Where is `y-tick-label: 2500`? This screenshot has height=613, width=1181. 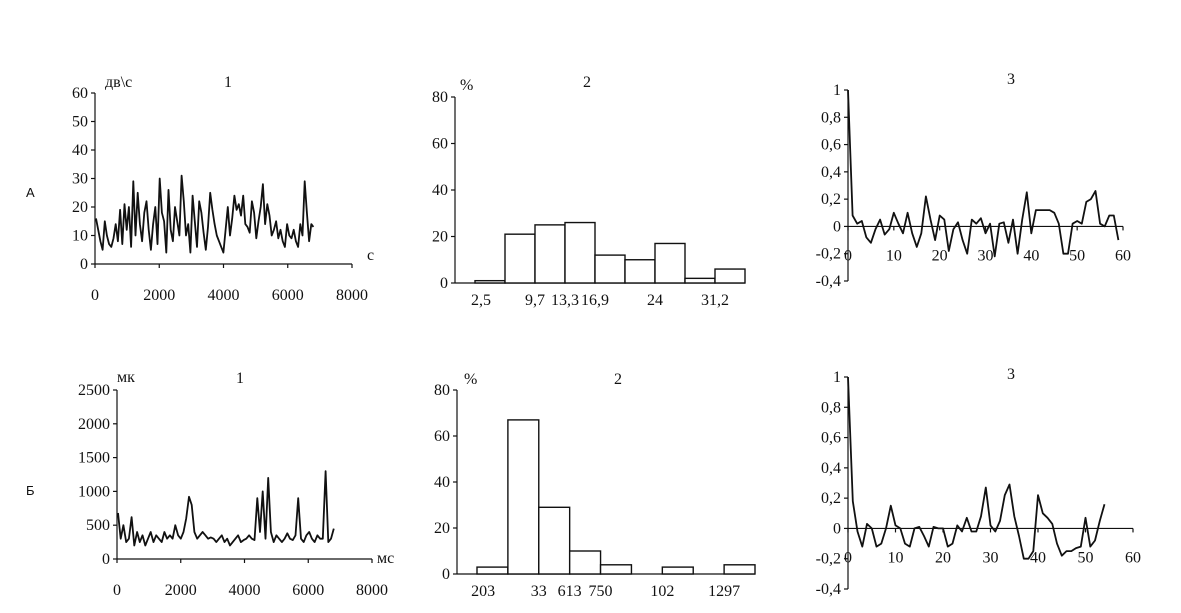 y-tick-label: 2500 is located at coordinates (94, 390).